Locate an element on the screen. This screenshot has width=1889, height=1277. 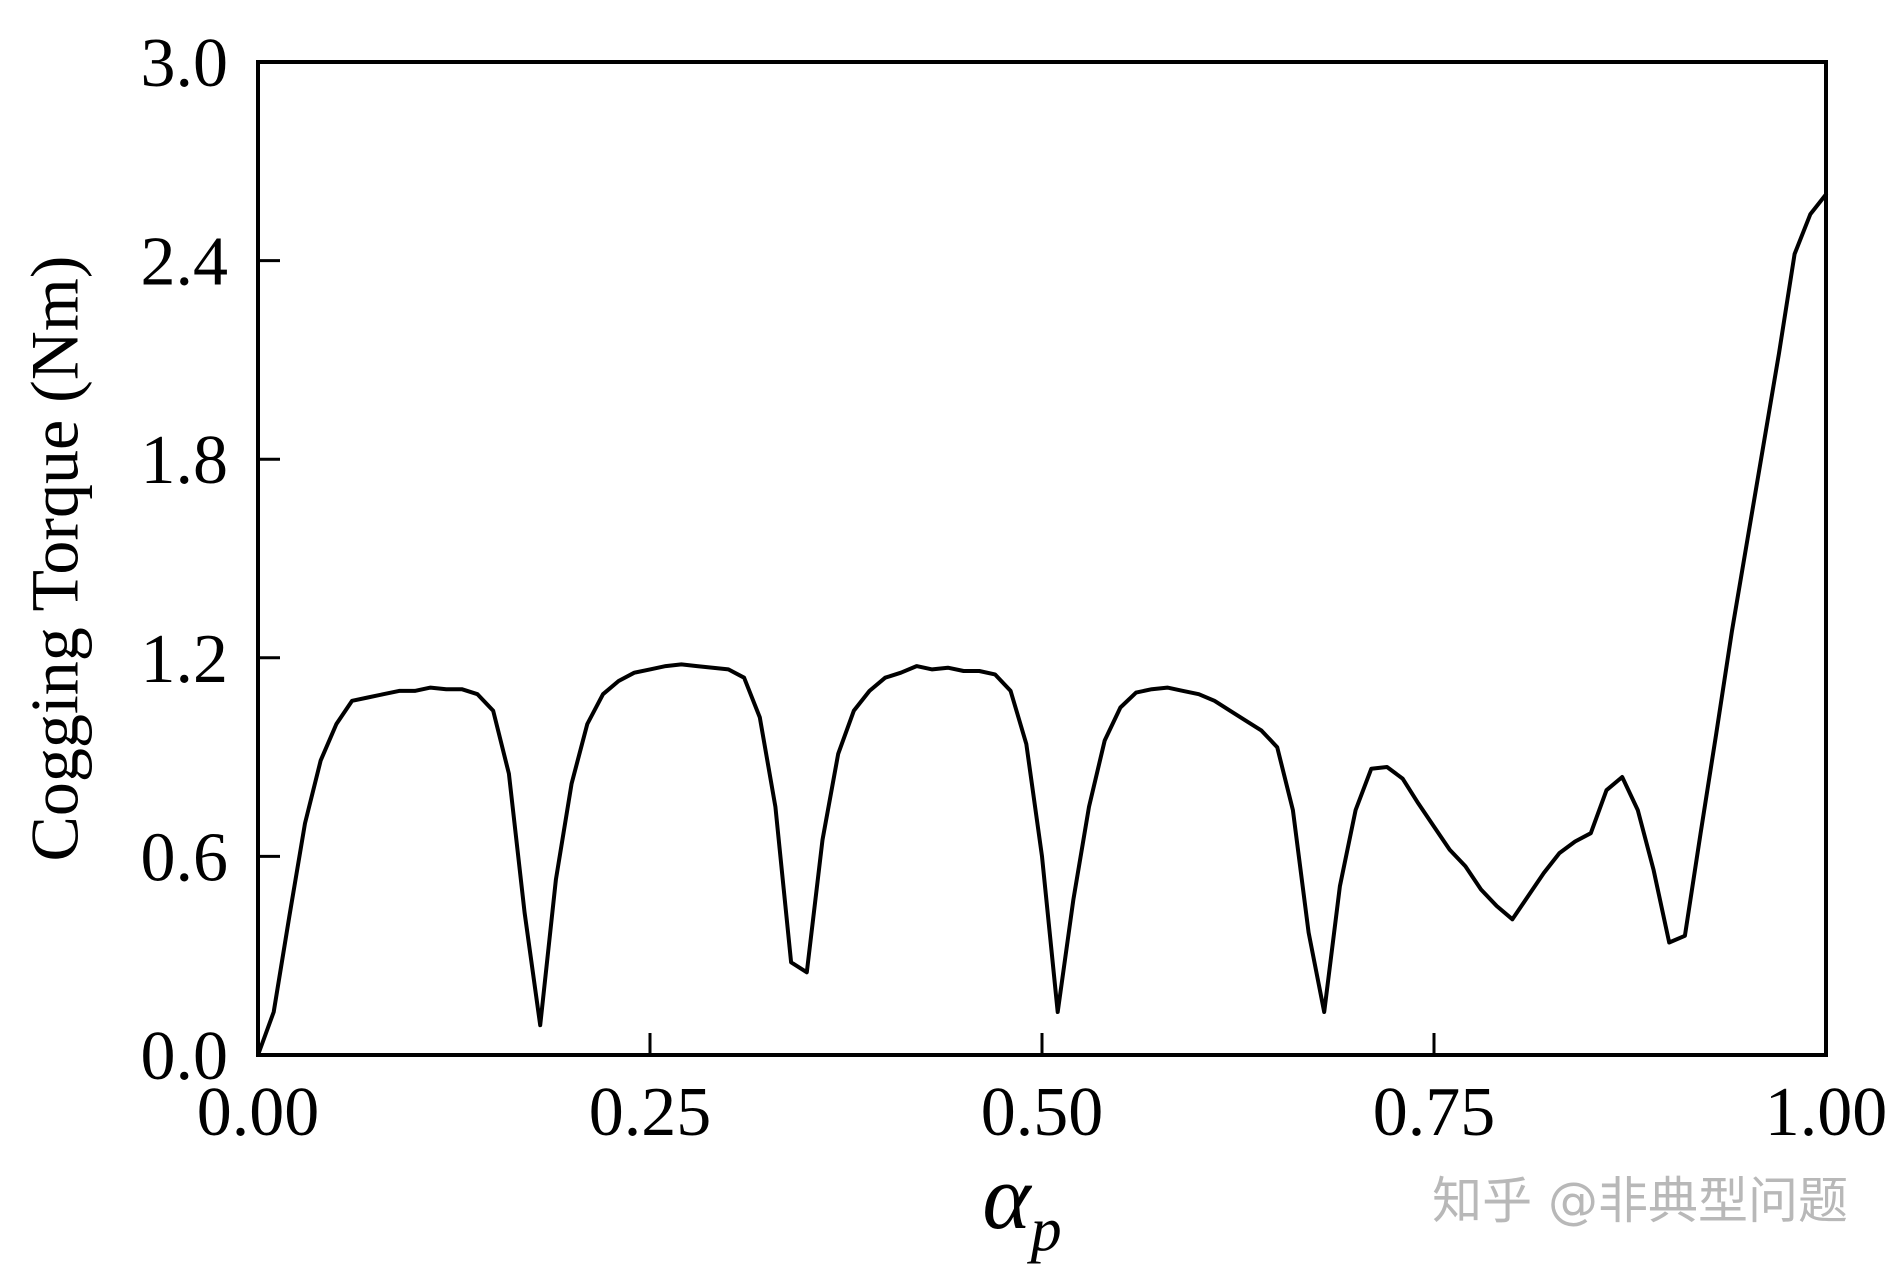
y-tick-label: 1.8 is located at coordinates (185, 460).